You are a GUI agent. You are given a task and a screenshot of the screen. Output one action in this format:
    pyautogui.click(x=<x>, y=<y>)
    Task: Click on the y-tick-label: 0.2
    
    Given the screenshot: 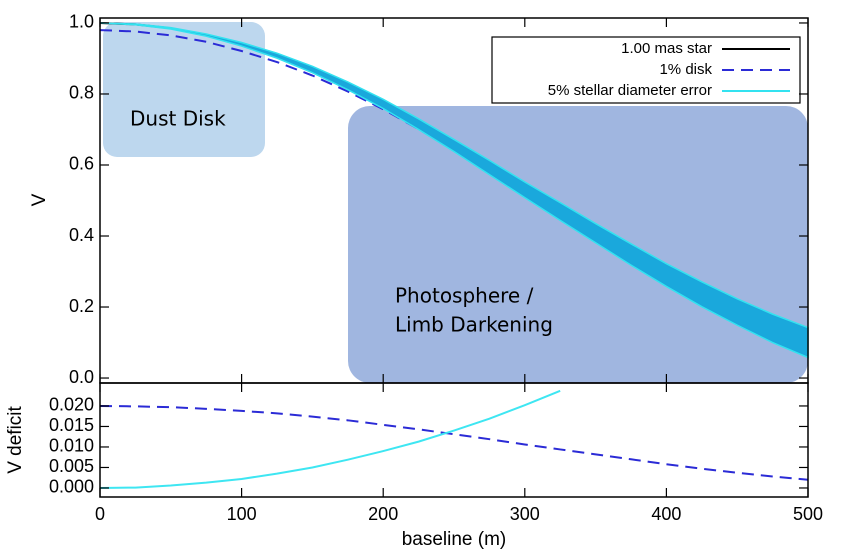 What is the action you would take?
    pyautogui.click(x=81, y=306)
    